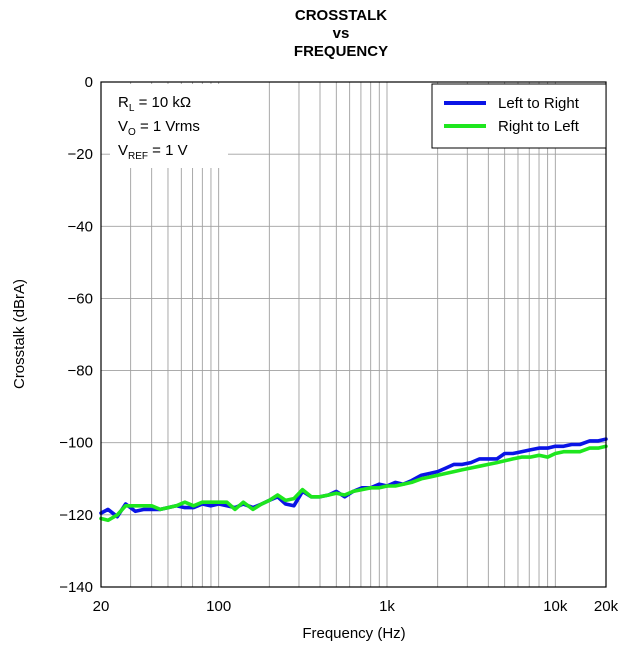  What do you see at coordinates (606, 606) in the screenshot?
I see `x-tick-label: 20k` at bounding box center [606, 606].